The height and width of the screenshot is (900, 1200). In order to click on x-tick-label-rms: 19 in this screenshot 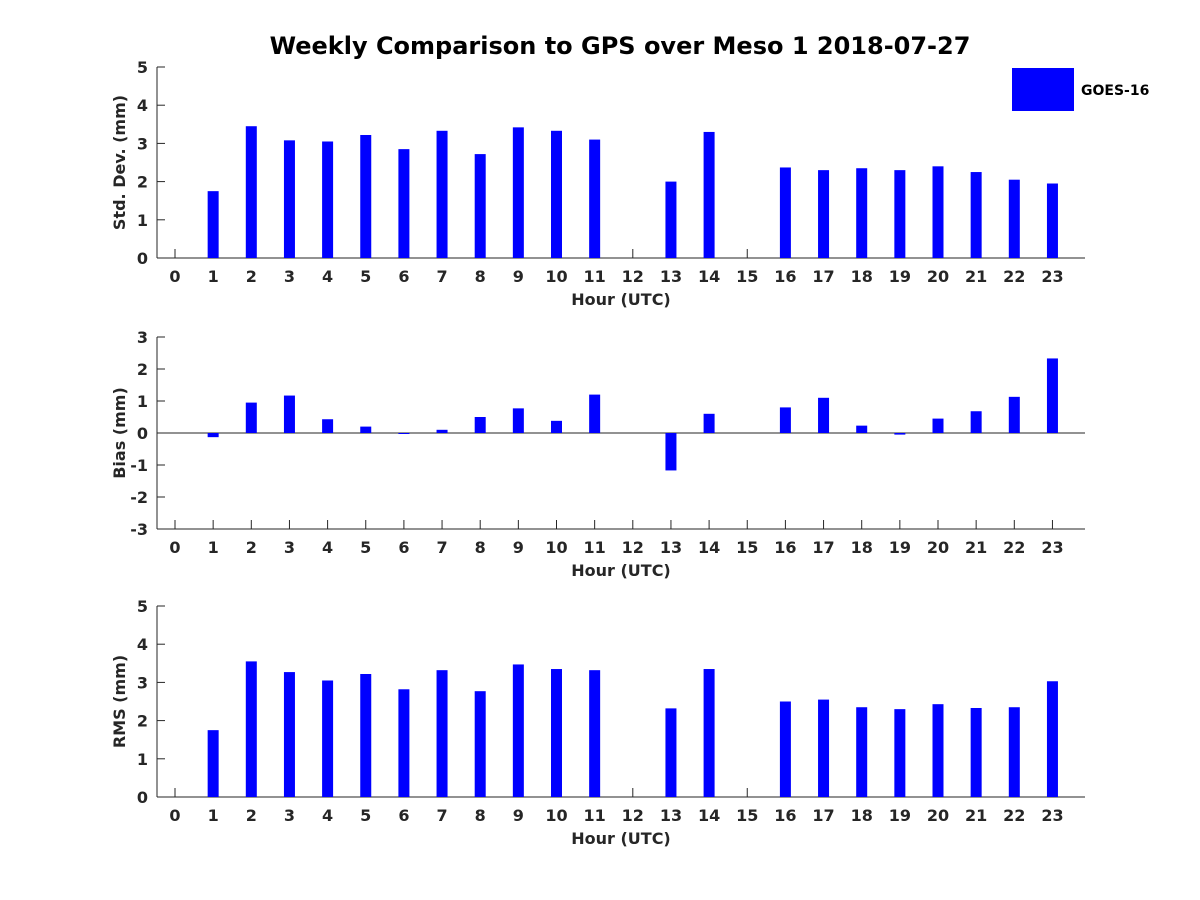, I will do `click(900, 815)`.